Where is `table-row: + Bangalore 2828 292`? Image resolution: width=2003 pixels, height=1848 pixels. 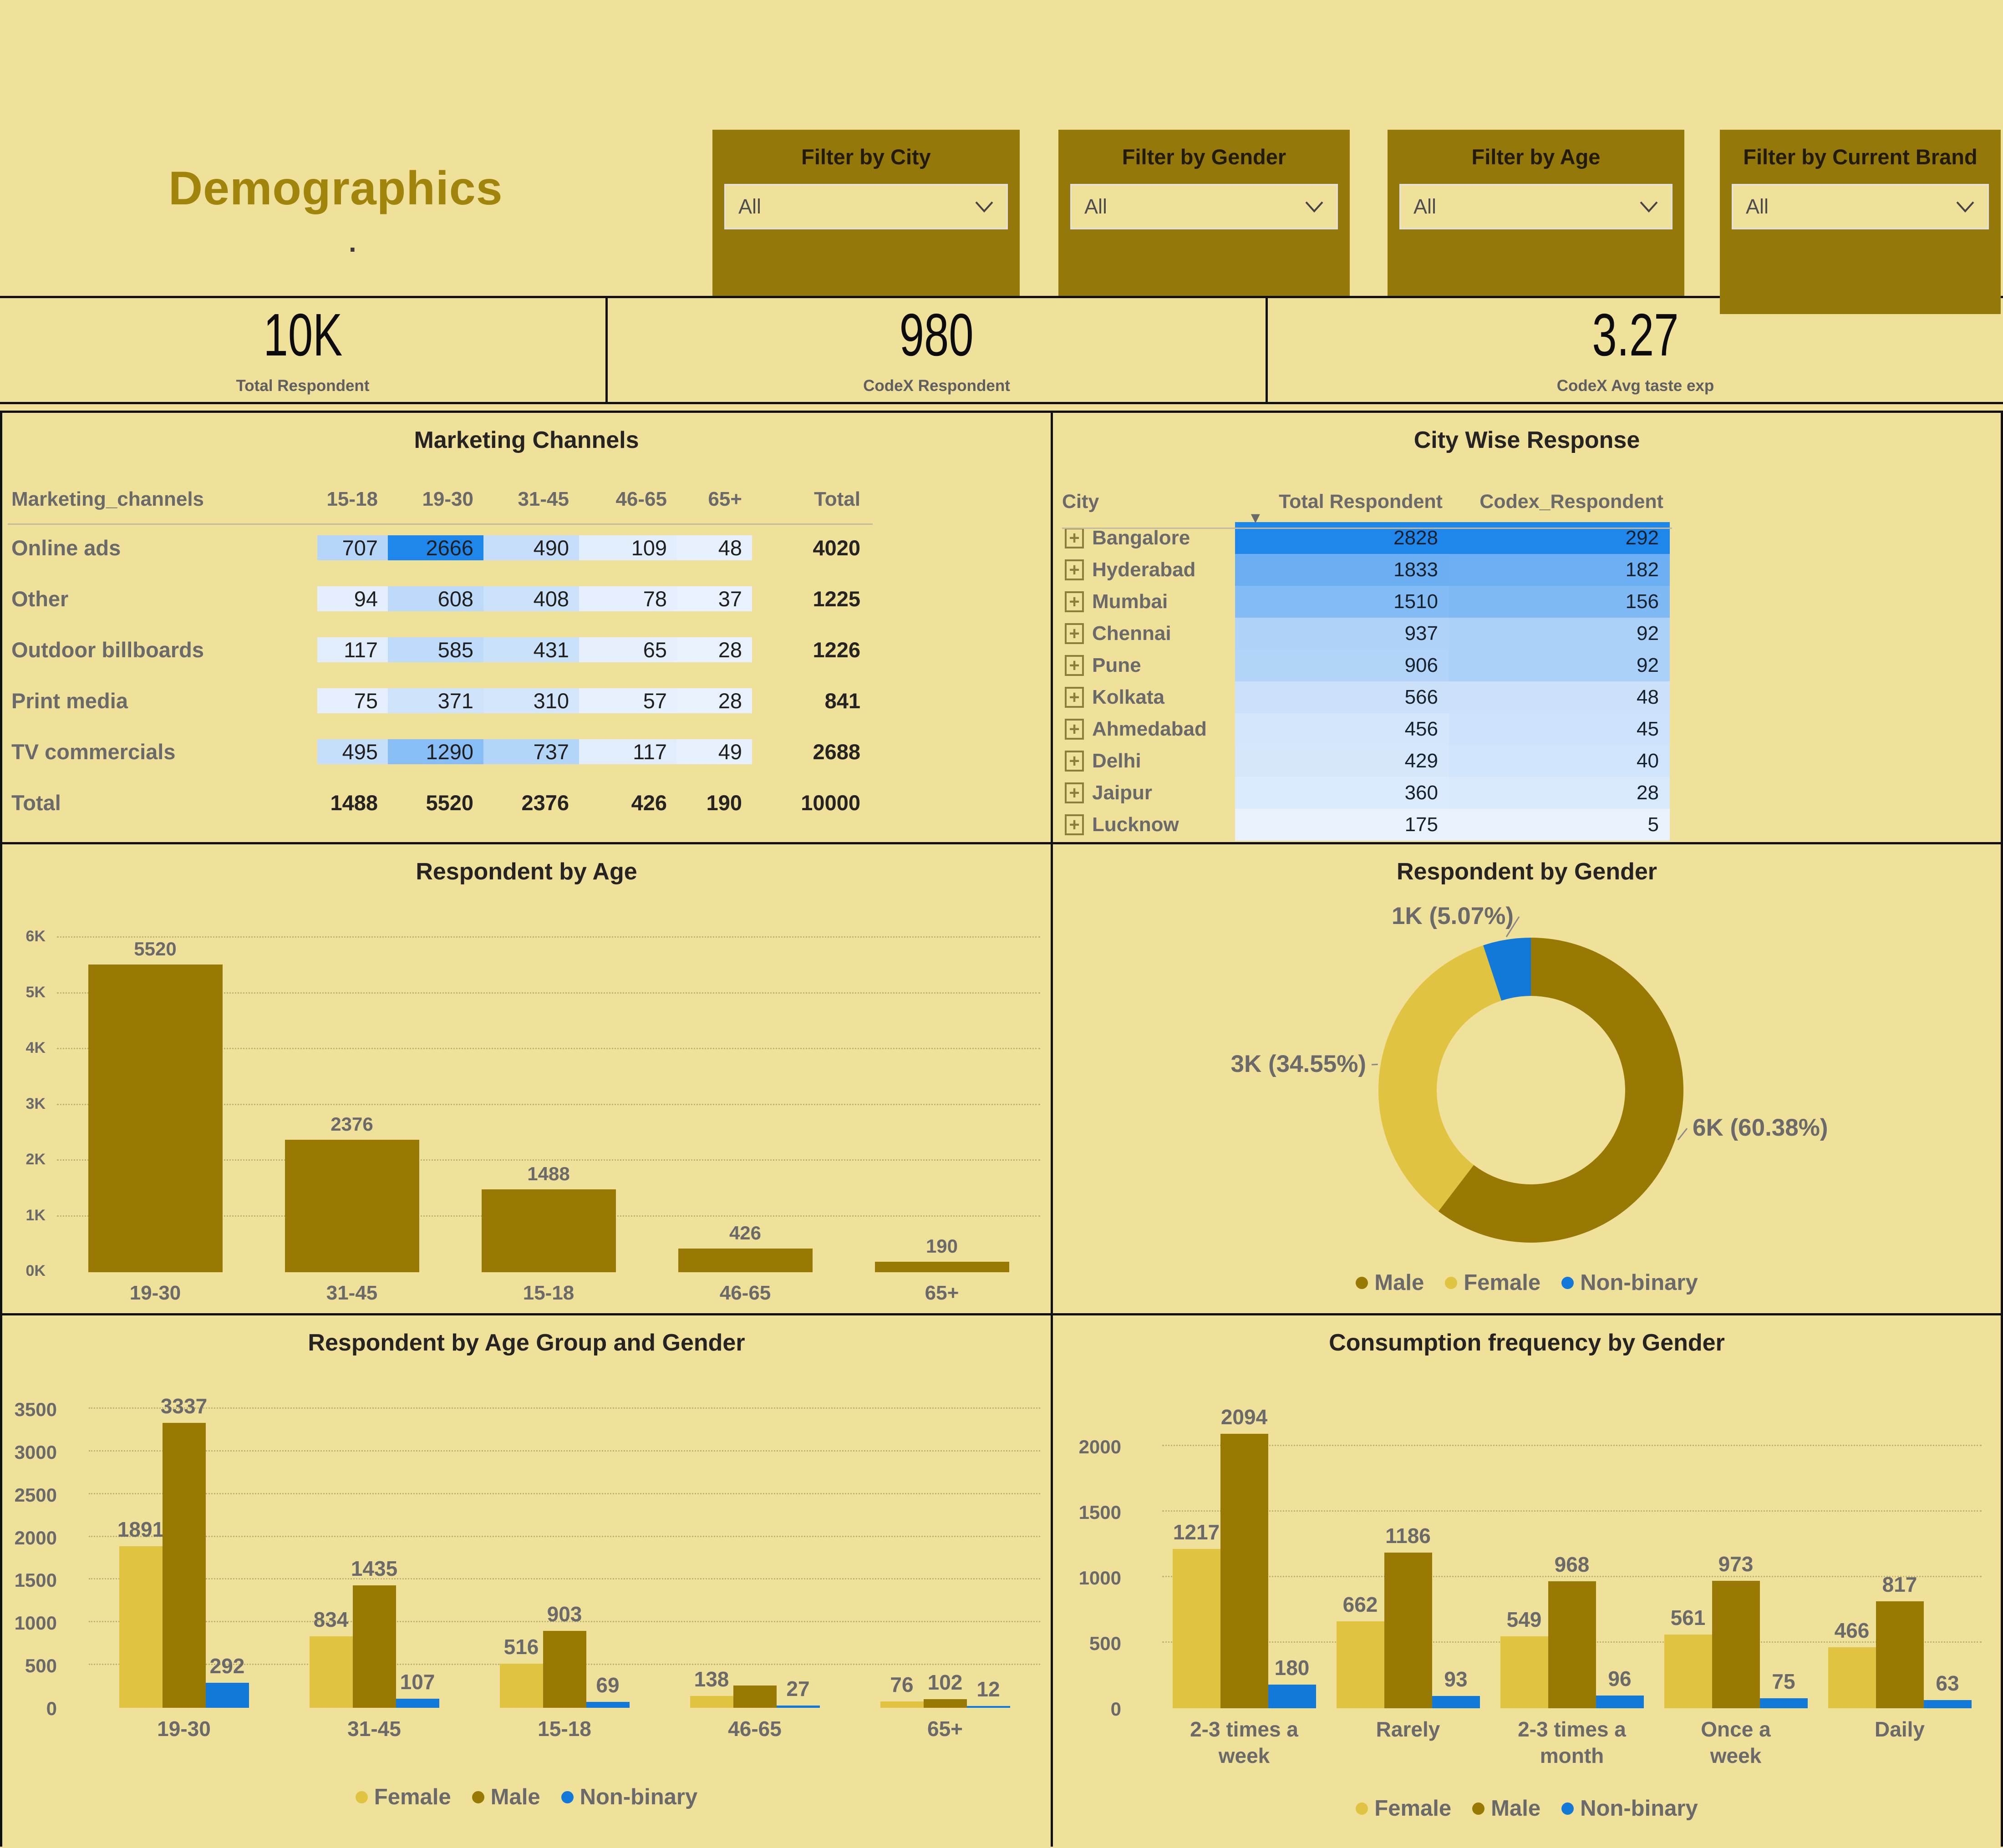
table-row: + Bangalore 2828 292 is located at coordinates (1366, 538).